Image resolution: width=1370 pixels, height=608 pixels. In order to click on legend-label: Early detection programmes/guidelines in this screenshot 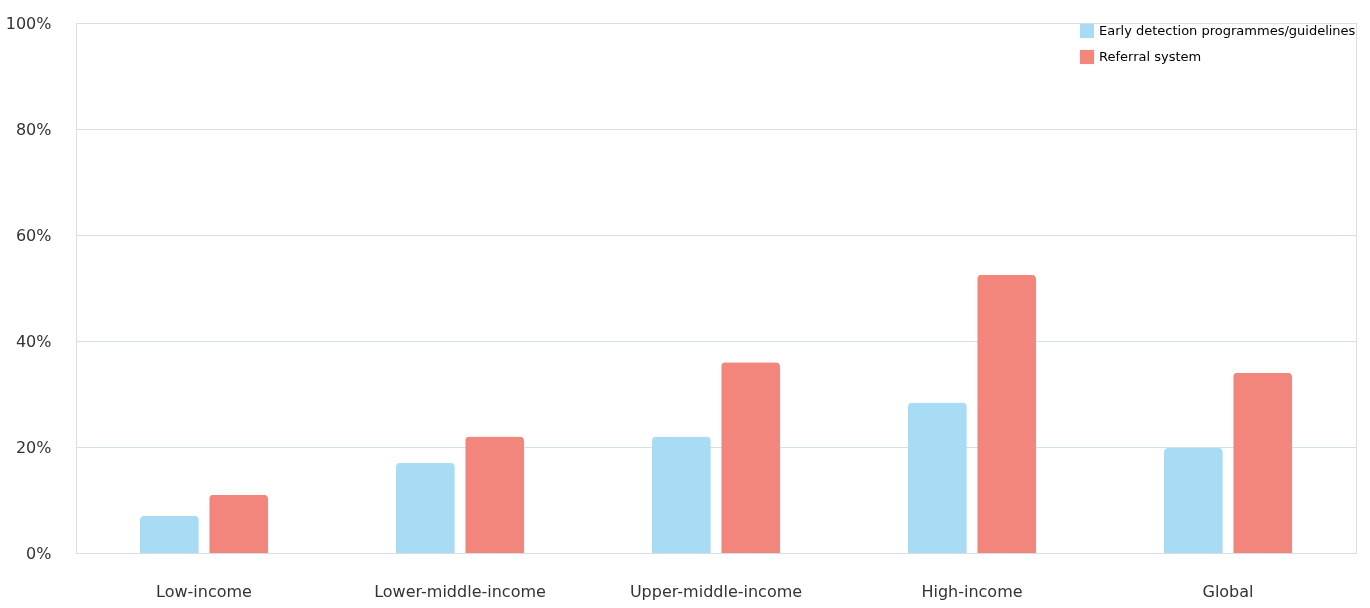, I will do `click(1227, 30)`.